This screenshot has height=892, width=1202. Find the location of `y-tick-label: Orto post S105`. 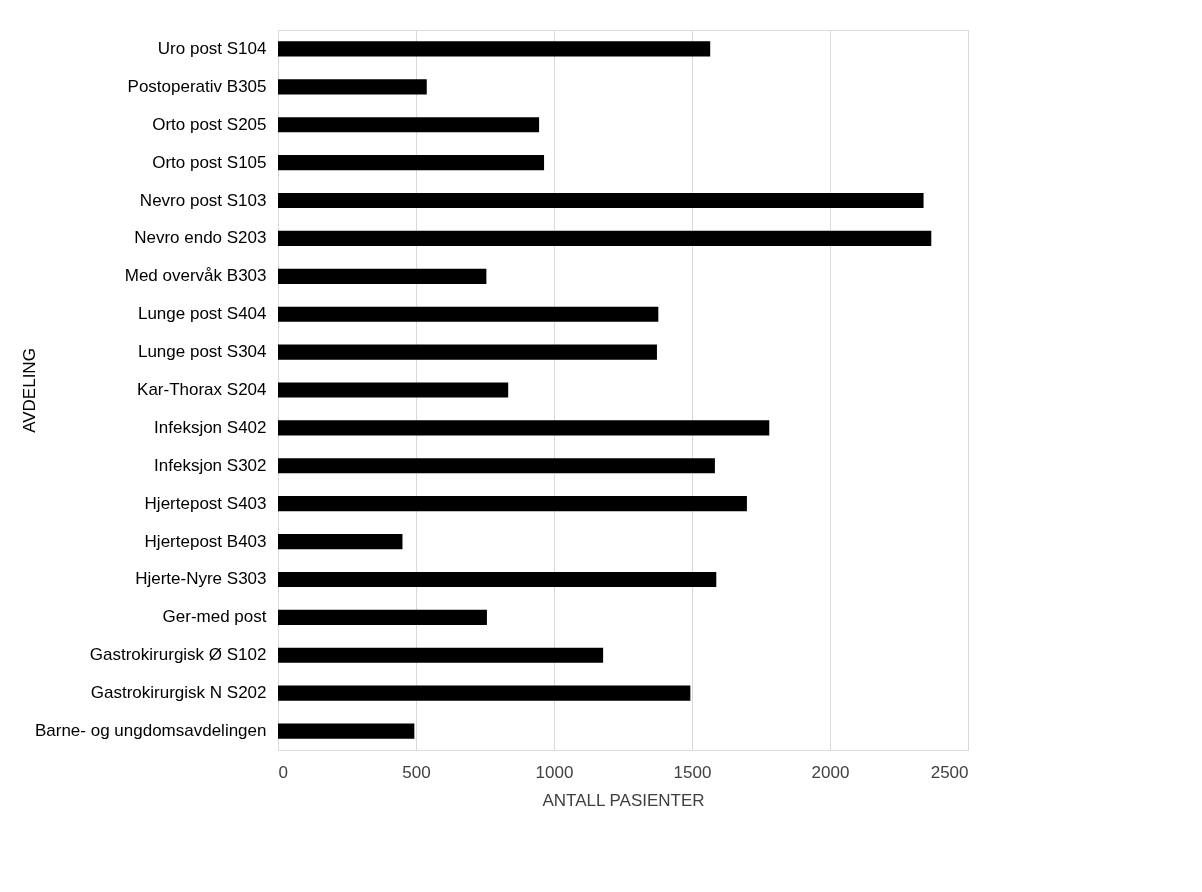

y-tick-label: Orto post S105 is located at coordinates (209, 162).